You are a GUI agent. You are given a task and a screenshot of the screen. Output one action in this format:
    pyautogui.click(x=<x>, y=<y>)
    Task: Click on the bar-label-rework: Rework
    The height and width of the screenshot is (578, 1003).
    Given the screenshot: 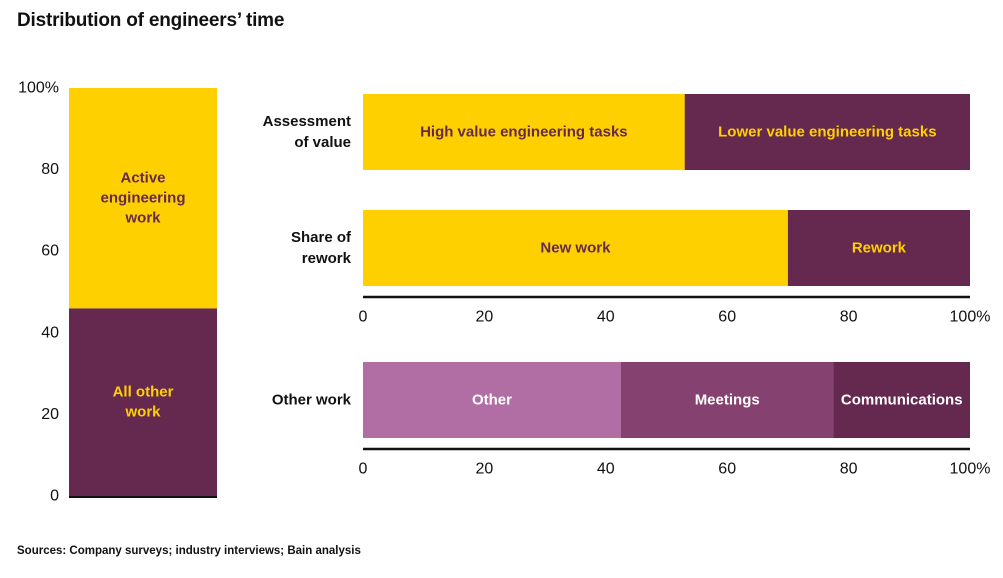 What is the action you would take?
    pyautogui.click(x=879, y=248)
    